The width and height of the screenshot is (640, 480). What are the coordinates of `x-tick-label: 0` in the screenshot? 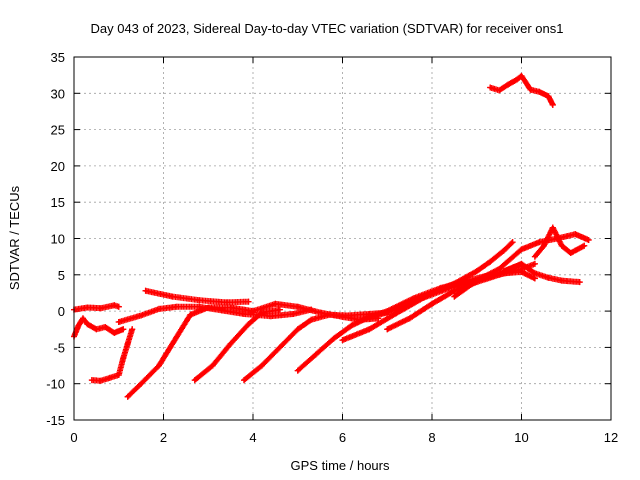 It's located at (73, 437).